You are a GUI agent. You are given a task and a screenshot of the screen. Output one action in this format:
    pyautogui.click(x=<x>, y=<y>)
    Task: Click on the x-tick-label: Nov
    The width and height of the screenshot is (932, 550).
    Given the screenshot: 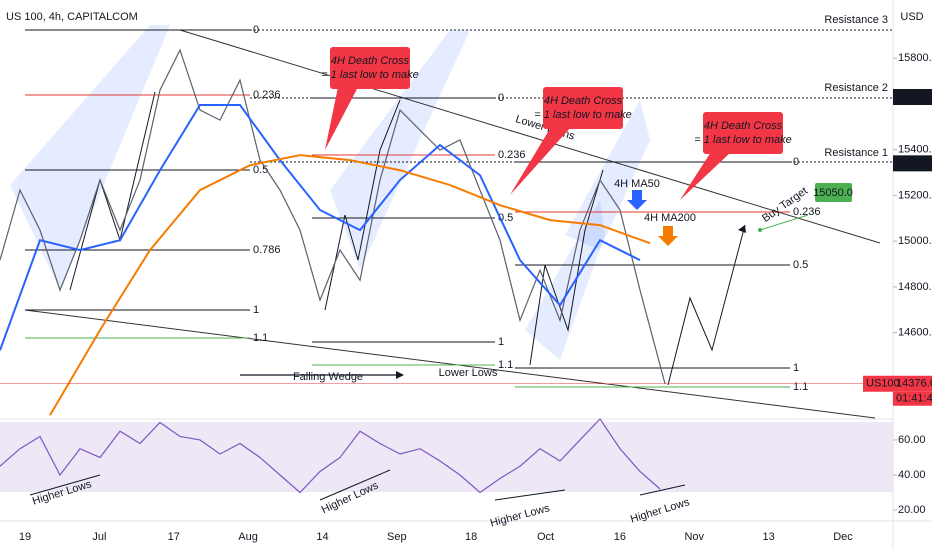 What is the action you would take?
    pyautogui.click(x=694, y=537)
    